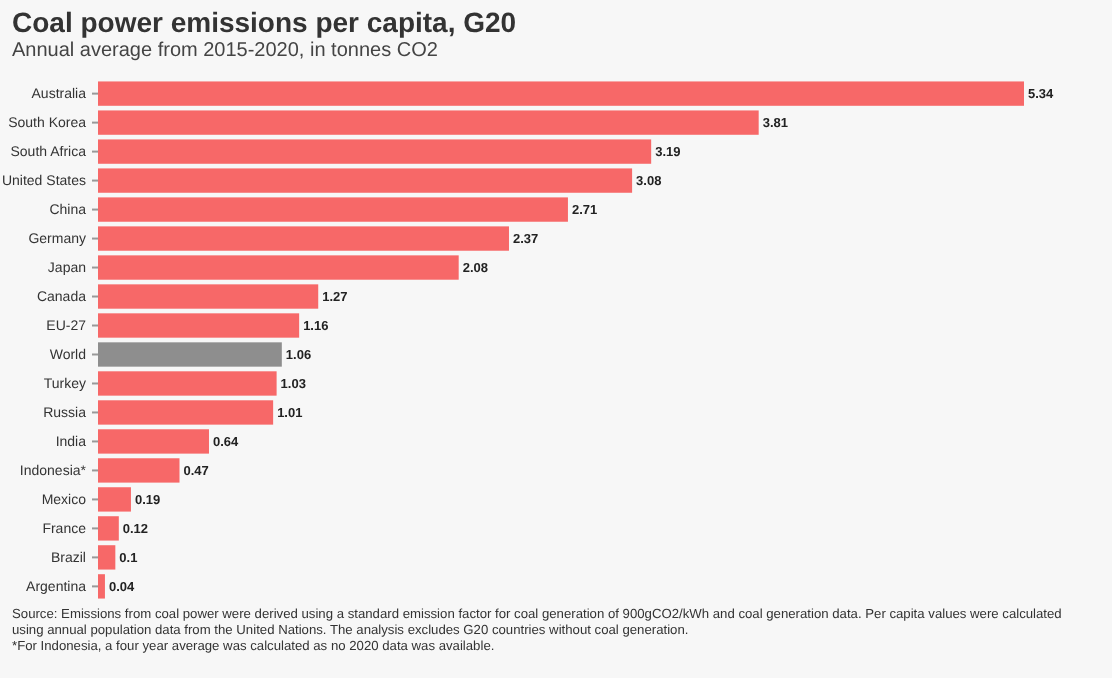 The width and height of the screenshot is (1112, 678). What do you see at coordinates (264, 22) in the screenshot?
I see `chart-title: Coal power emissions per capita, G20` at bounding box center [264, 22].